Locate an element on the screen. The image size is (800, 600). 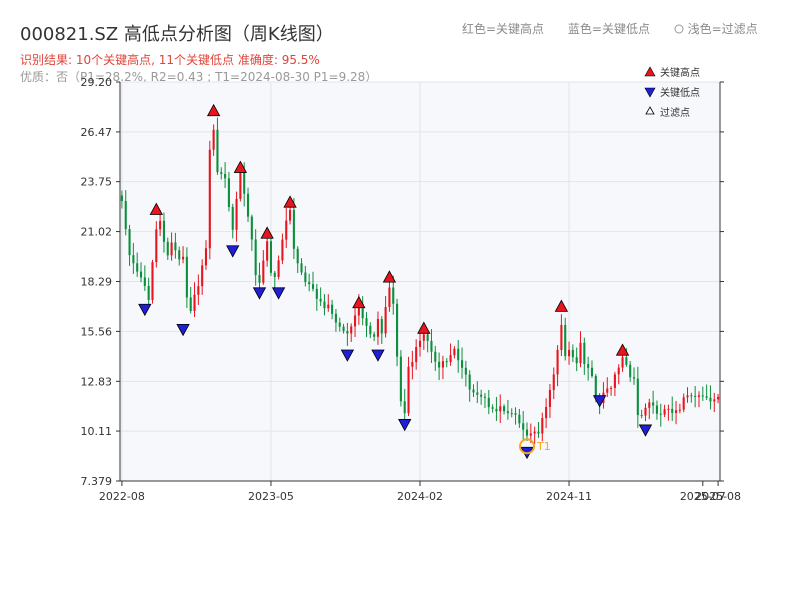
legend-high-label: 关键高点 is located at coordinates (680, 72).